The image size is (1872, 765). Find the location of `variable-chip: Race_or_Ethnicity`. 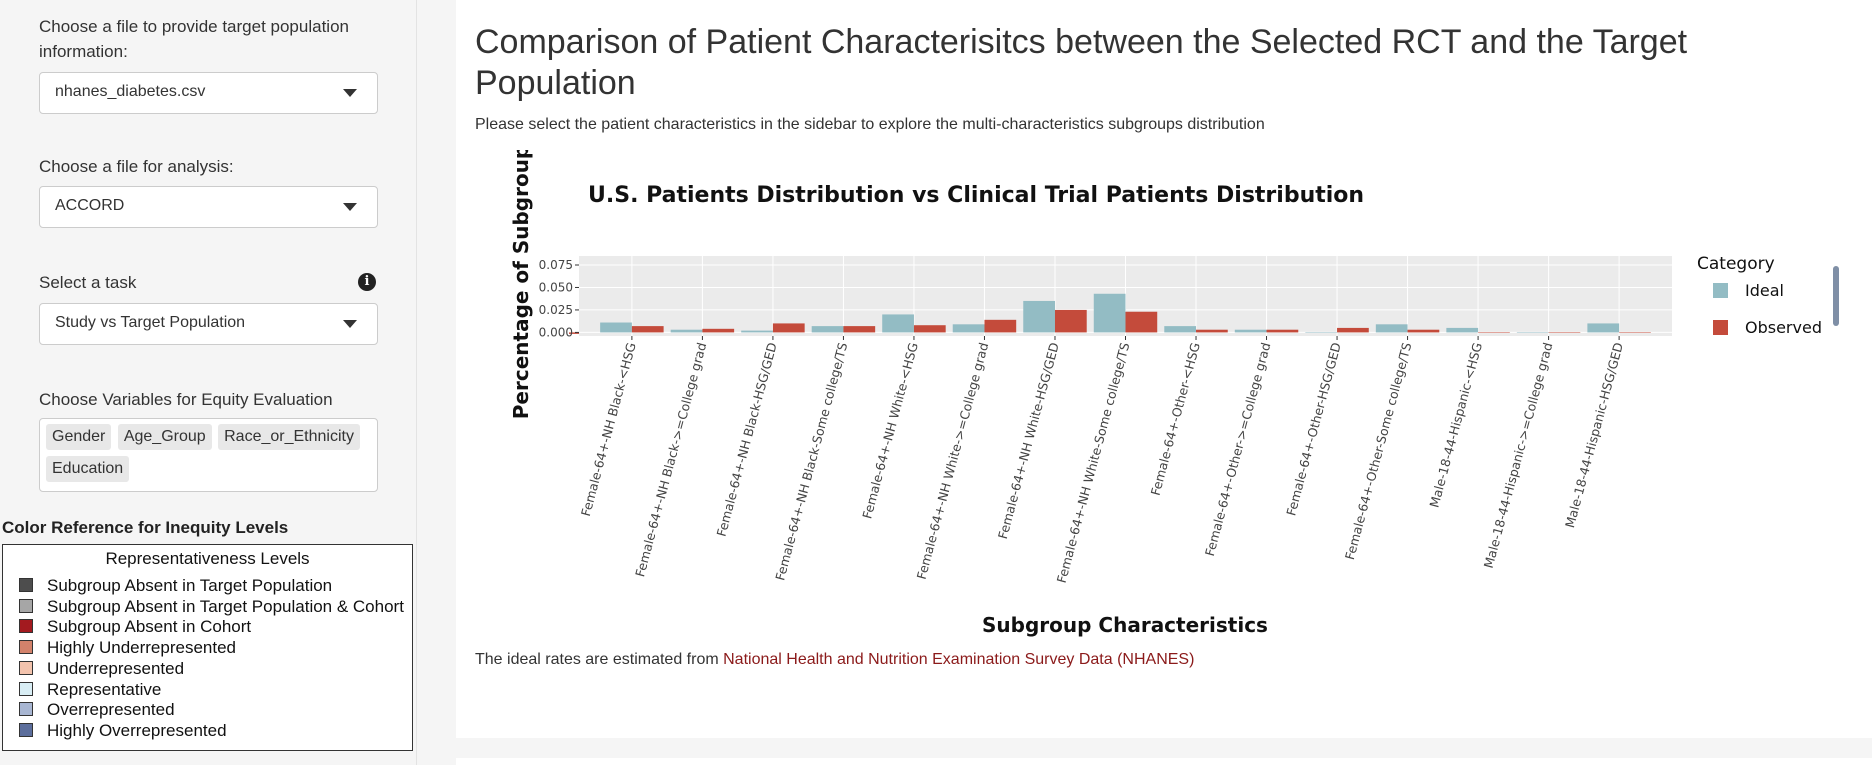

variable-chip: Race_or_Ethnicity is located at coordinates (289, 437).